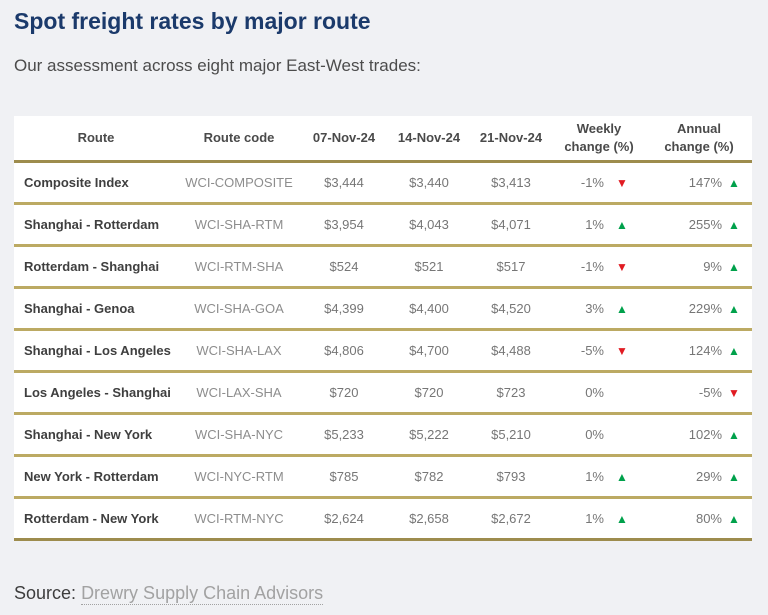  Describe the element at coordinates (97, 392) in the screenshot. I see `route-name: Los Angeles - Shanghai` at that location.